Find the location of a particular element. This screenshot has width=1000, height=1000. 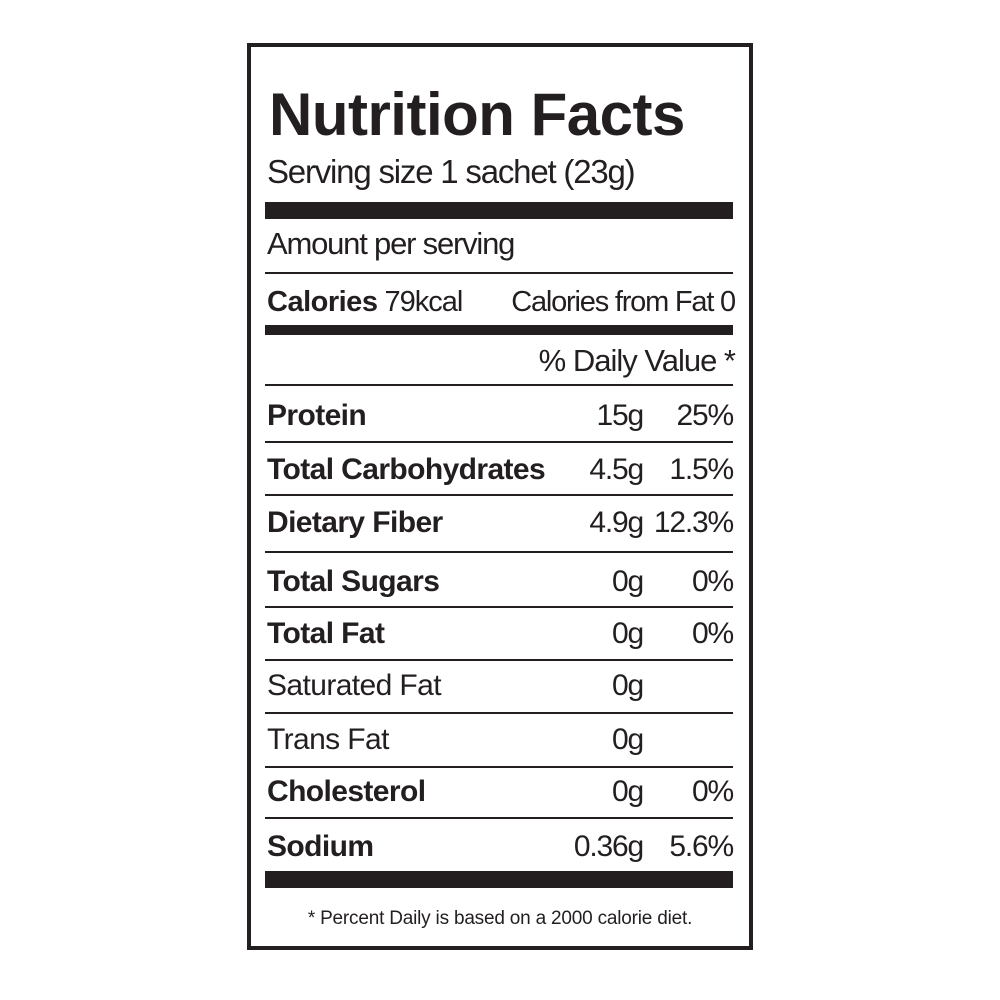

calories-from-fat: Calories from Fat 0 is located at coordinates (623, 302).